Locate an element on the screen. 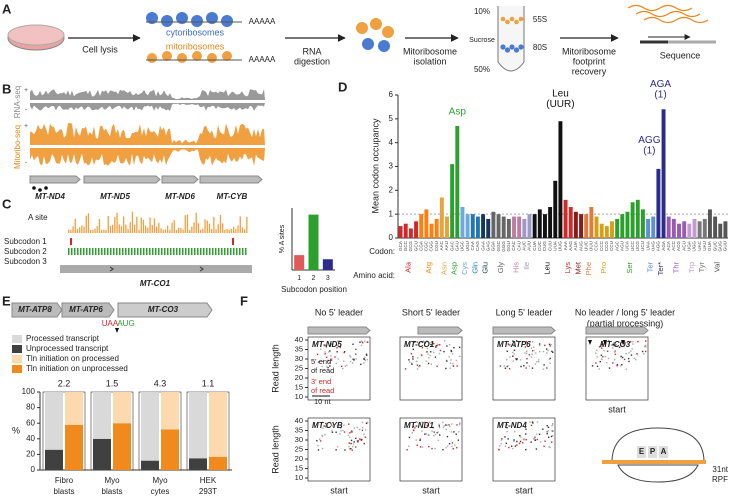 The image size is (732, 498). codon-label: CGU is located at coordinates (436, 246).